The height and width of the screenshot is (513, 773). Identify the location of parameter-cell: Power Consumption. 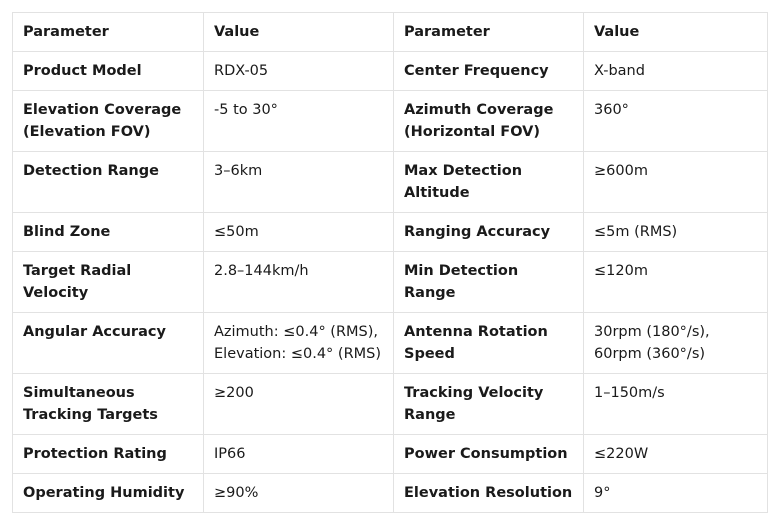
(488, 454).